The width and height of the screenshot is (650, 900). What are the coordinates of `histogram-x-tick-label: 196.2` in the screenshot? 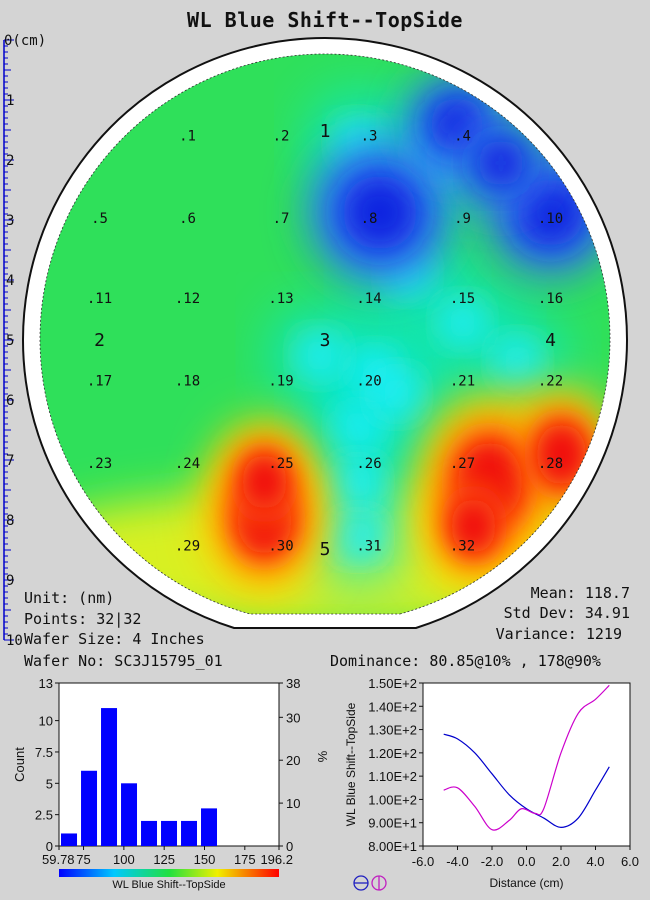 It's located at (276, 859).